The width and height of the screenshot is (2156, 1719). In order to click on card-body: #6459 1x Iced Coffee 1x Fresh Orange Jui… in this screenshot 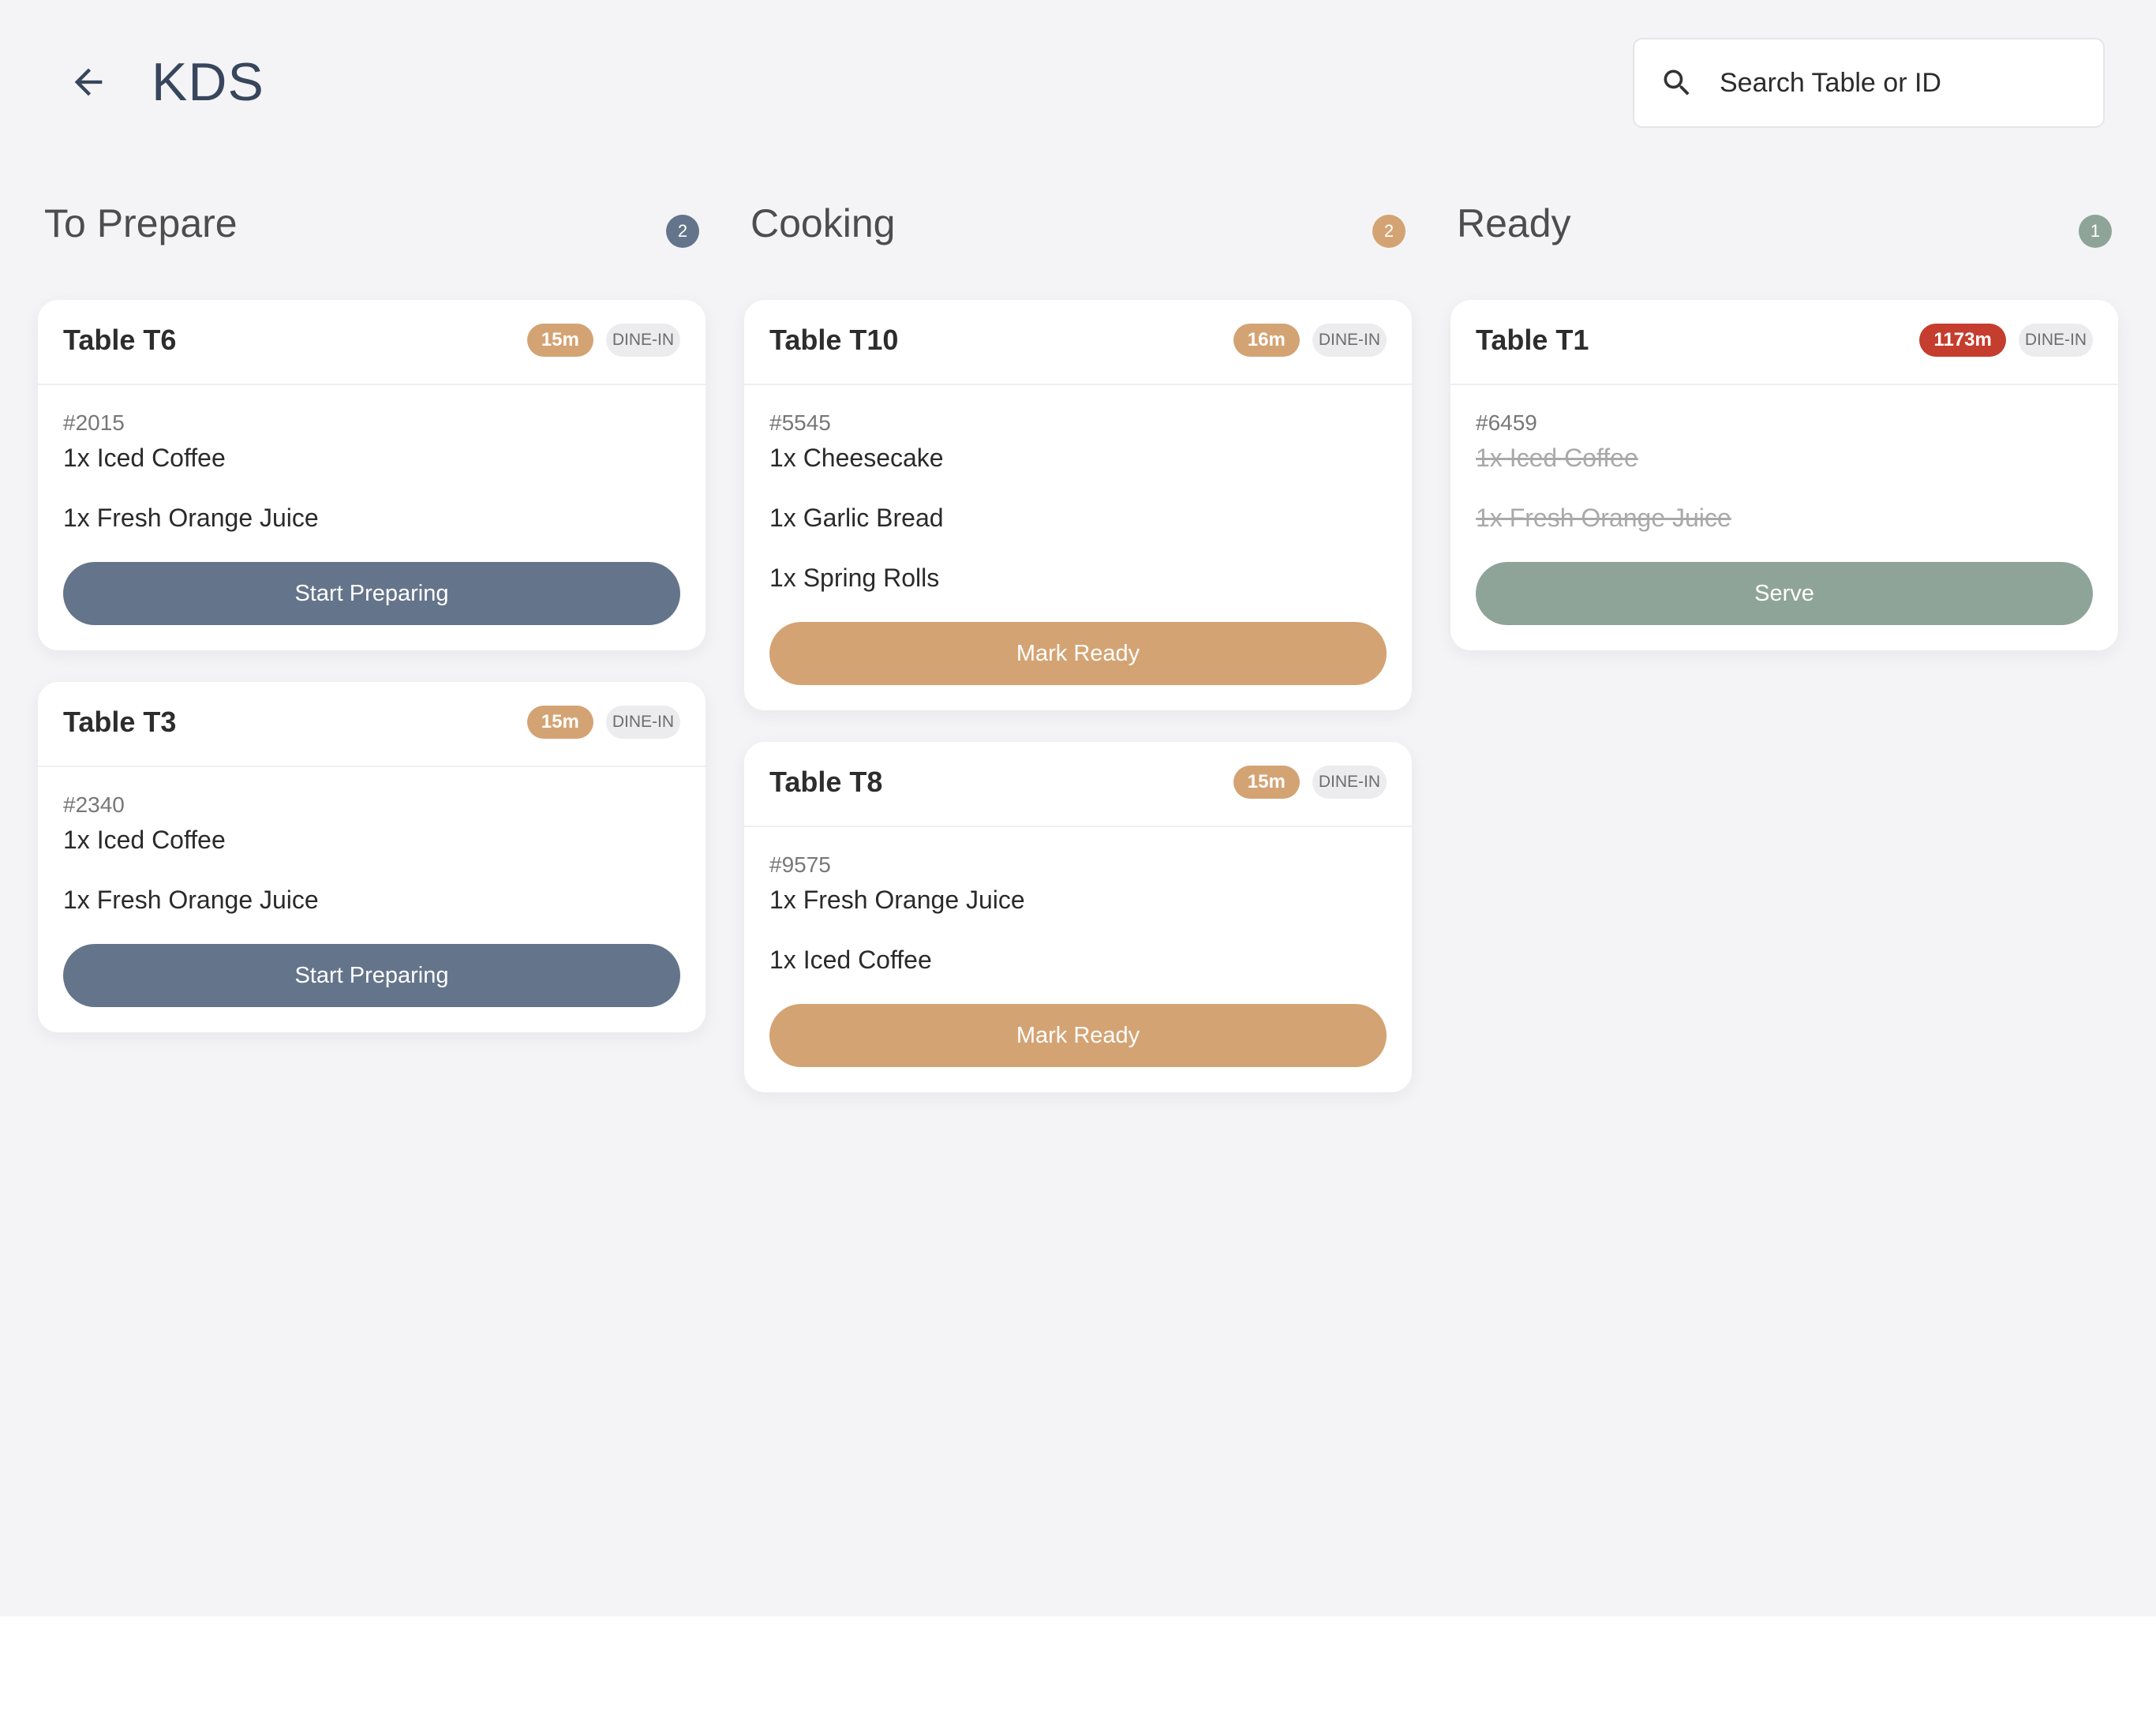, I will do `click(1784, 517)`.